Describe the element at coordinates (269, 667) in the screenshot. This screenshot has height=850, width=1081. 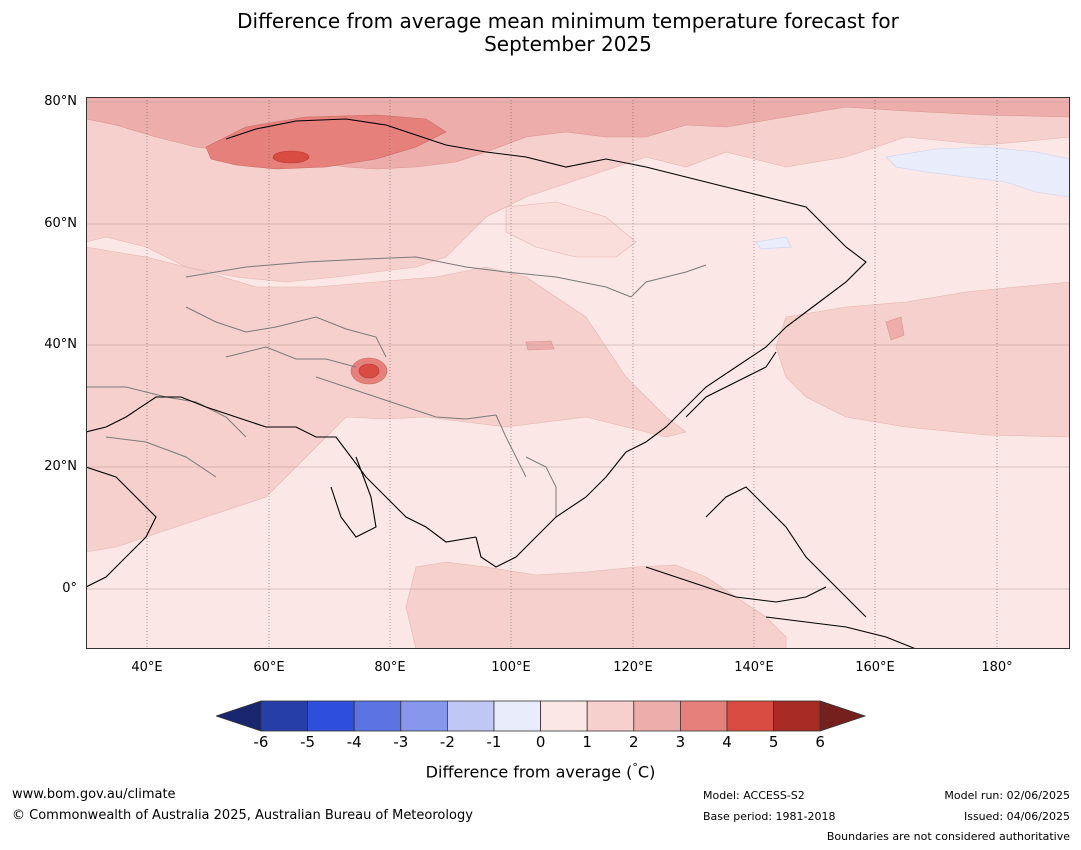
I see `lon-label-60e: 60°E` at that location.